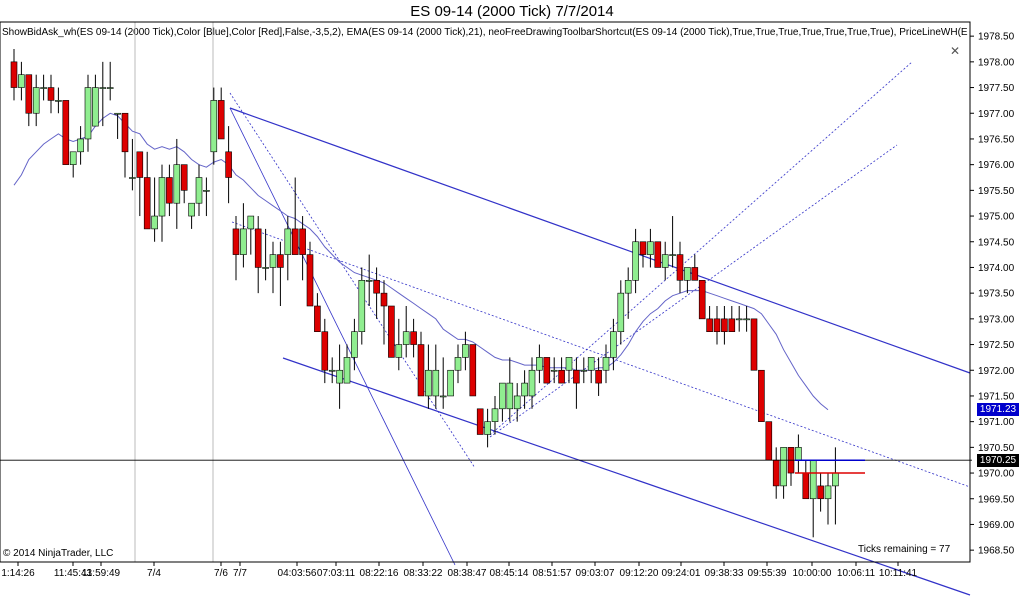  What do you see at coordinates (904, 549) in the screenshot?
I see `ticks-remaining: Ticks remaining = 77` at bounding box center [904, 549].